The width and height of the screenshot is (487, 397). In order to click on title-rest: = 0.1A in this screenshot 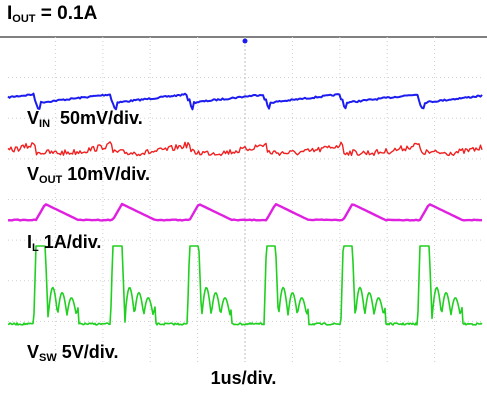, I will do `click(66, 13)`.